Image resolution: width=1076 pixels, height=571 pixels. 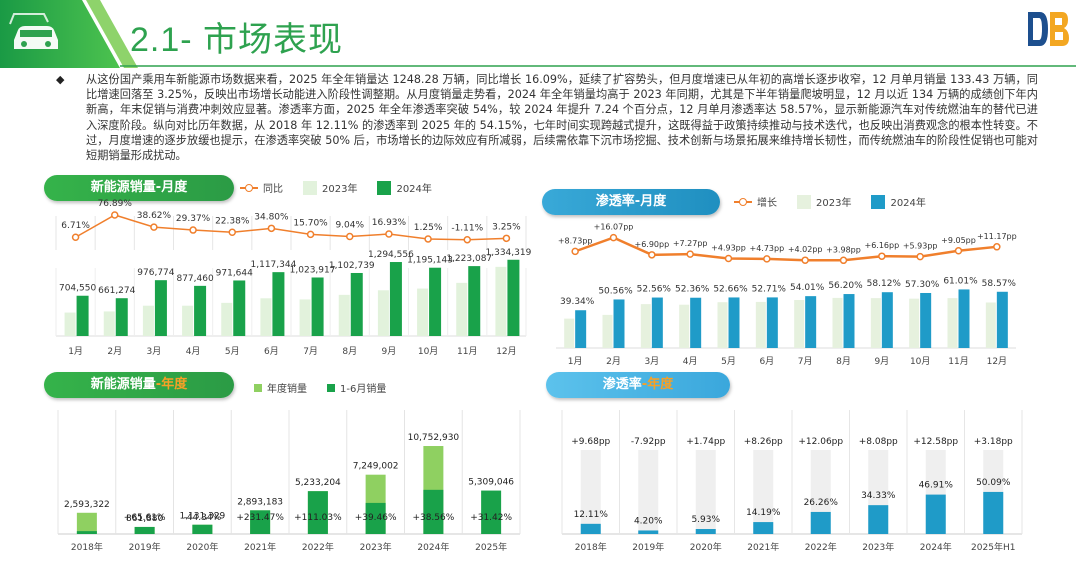 What do you see at coordinates (993, 483) in the screenshot?
I see `data-label: 50.09%` at bounding box center [993, 483].